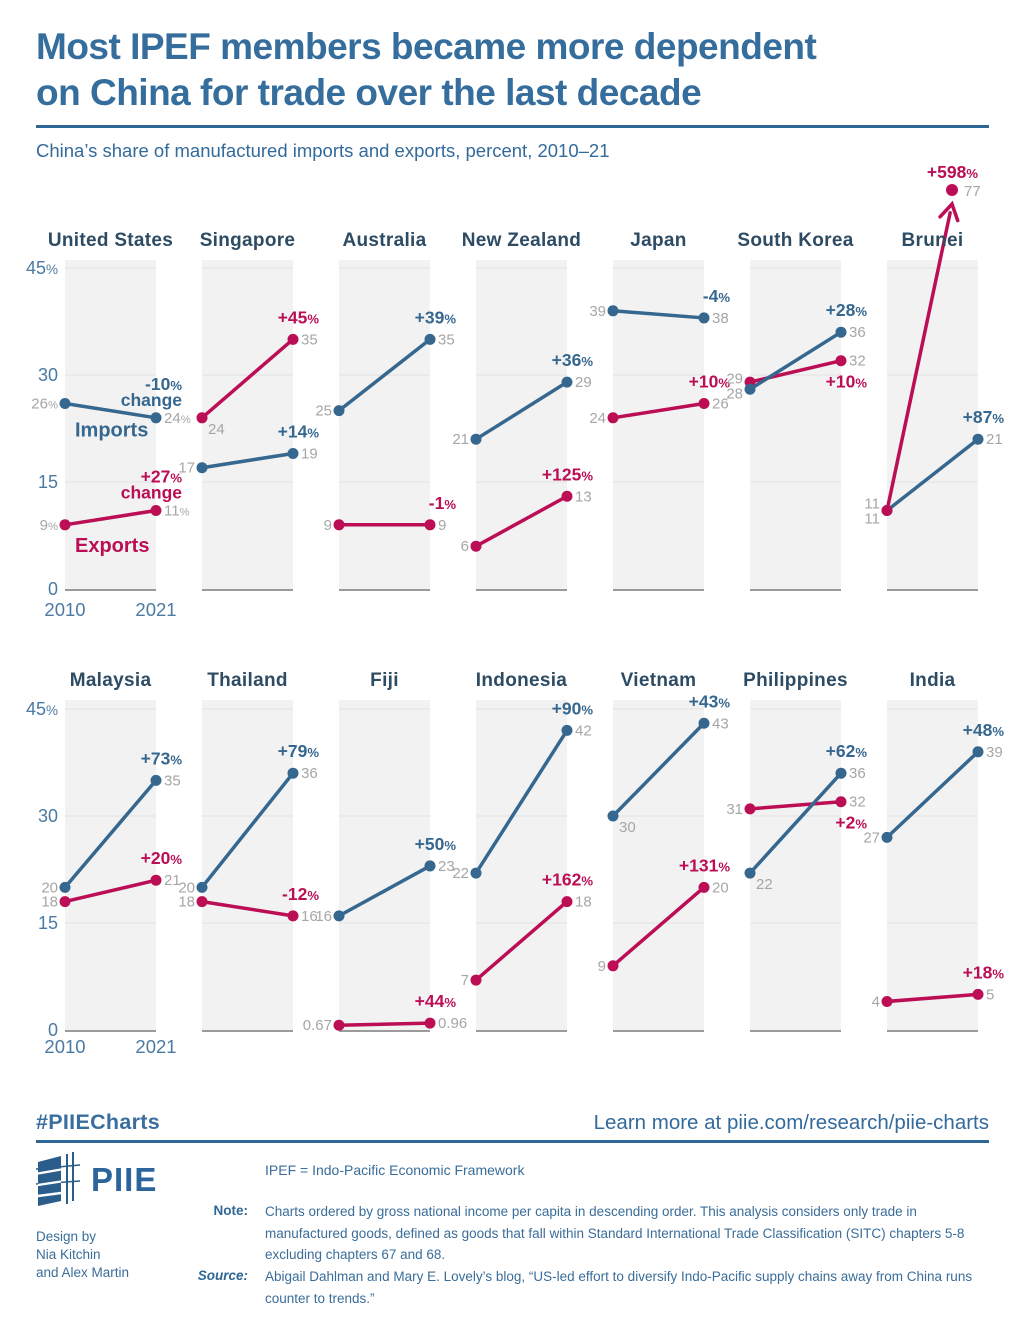 The height and width of the screenshot is (1321, 1025). What do you see at coordinates (436, 1001) in the screenshot?
I see `exports-change-label: +44%` at bounding box center [436, 1001].